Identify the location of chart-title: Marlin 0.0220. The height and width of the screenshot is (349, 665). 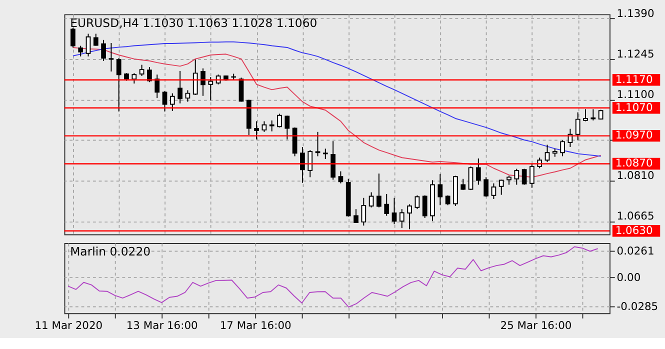
(110, 251).